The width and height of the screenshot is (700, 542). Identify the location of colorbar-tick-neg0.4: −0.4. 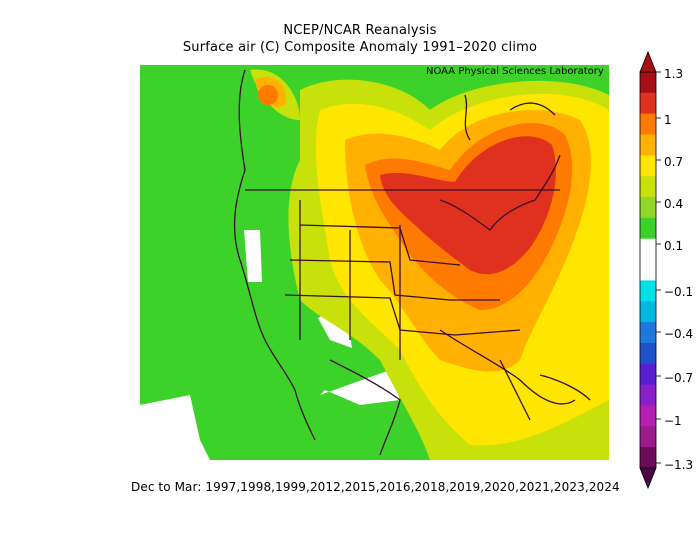
(679, 334).